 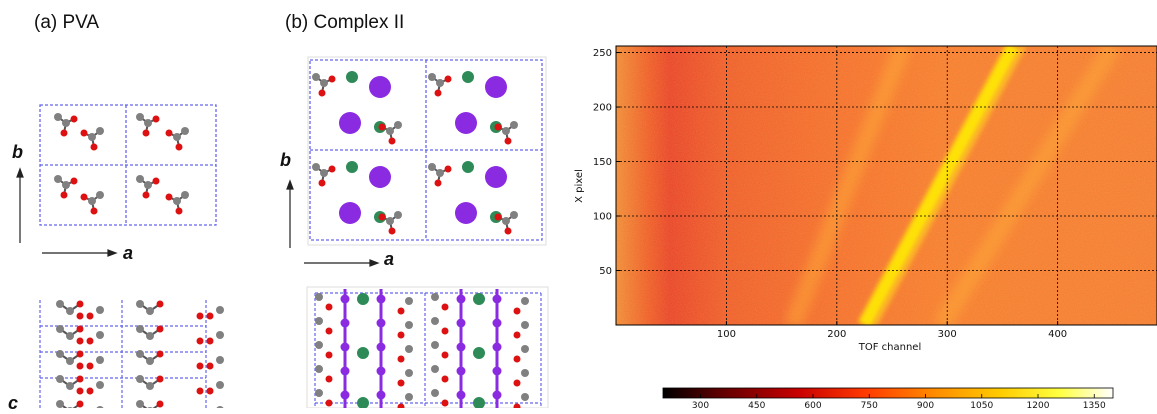 I want to click on colorbar-tick-label: 1050, so click(x=981, y=404).